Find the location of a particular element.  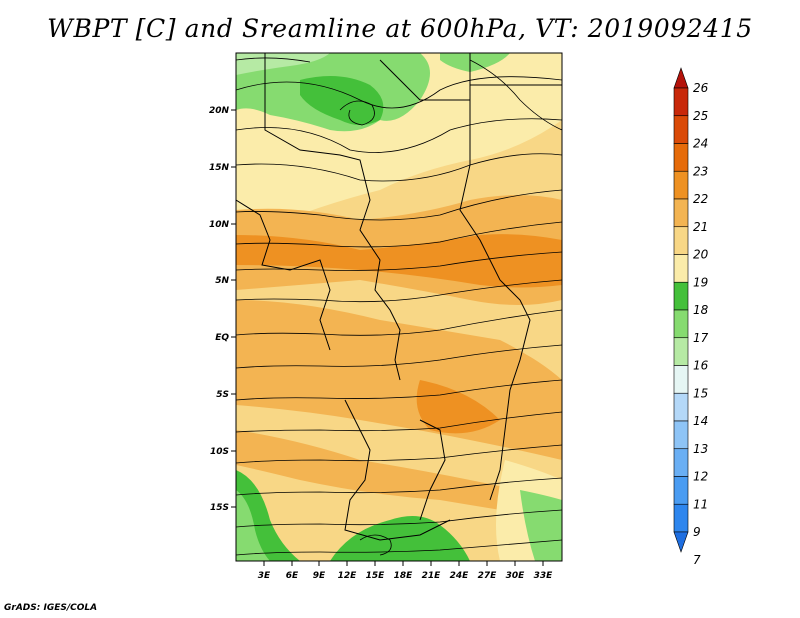

lat-tick-label: 15N is located at coordinates (219, 168).